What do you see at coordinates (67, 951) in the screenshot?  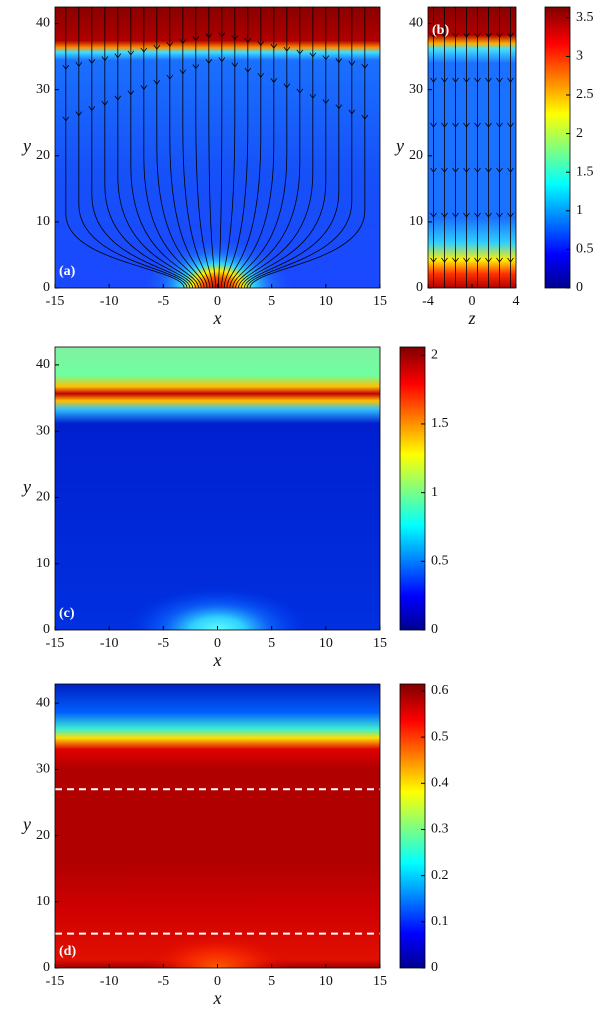 I see `panel-label: (d)` at bounding box center [67, 951].